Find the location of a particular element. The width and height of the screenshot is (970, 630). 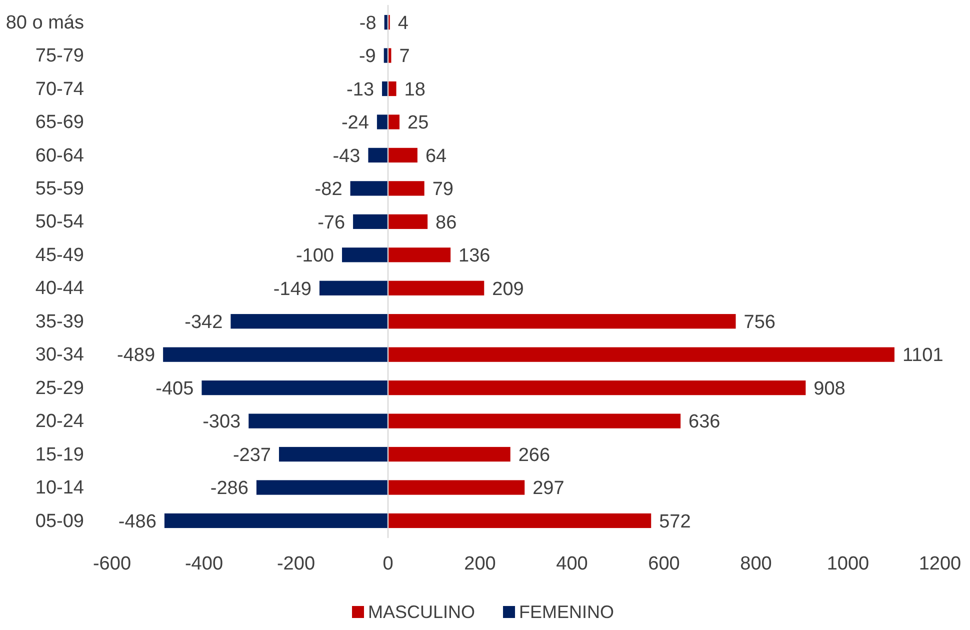

data-label: -237 is located at coordinates (251, 455).